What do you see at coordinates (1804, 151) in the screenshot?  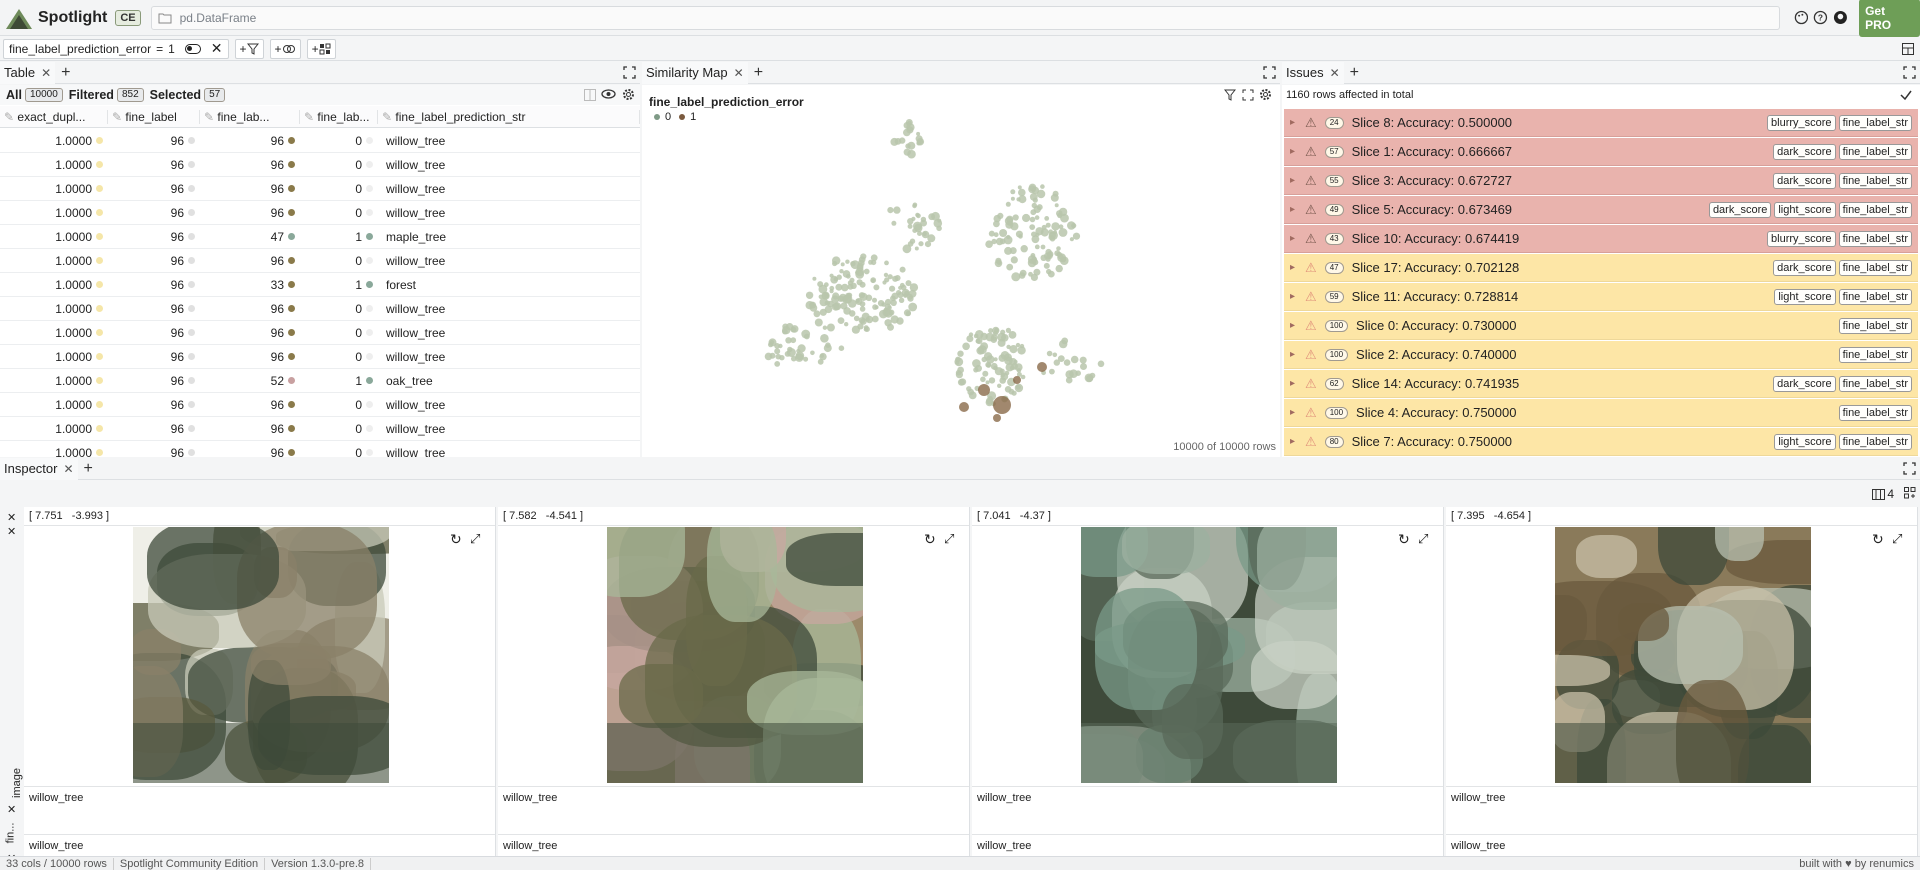 I see `issue-tag: dark_score` at bounding box center [1804, 151].